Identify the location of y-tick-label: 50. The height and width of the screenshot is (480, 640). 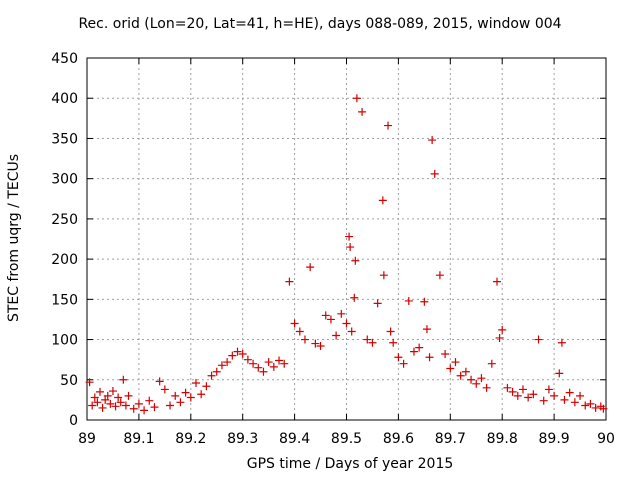
(69, 381).